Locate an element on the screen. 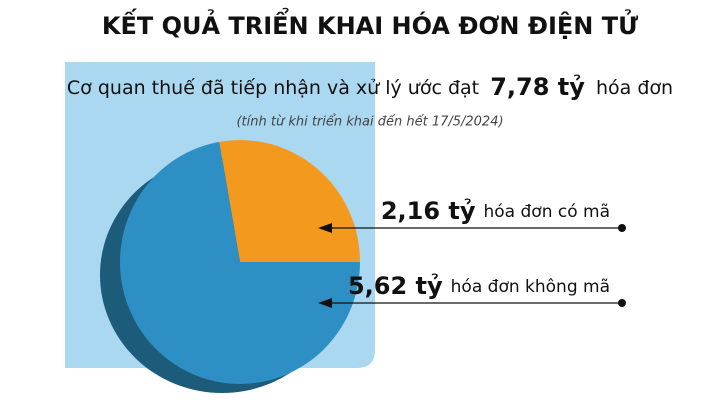 This screenshot has width=720, height=412. value-label: 2,16 tỷ is located at coordinates (428, 211).